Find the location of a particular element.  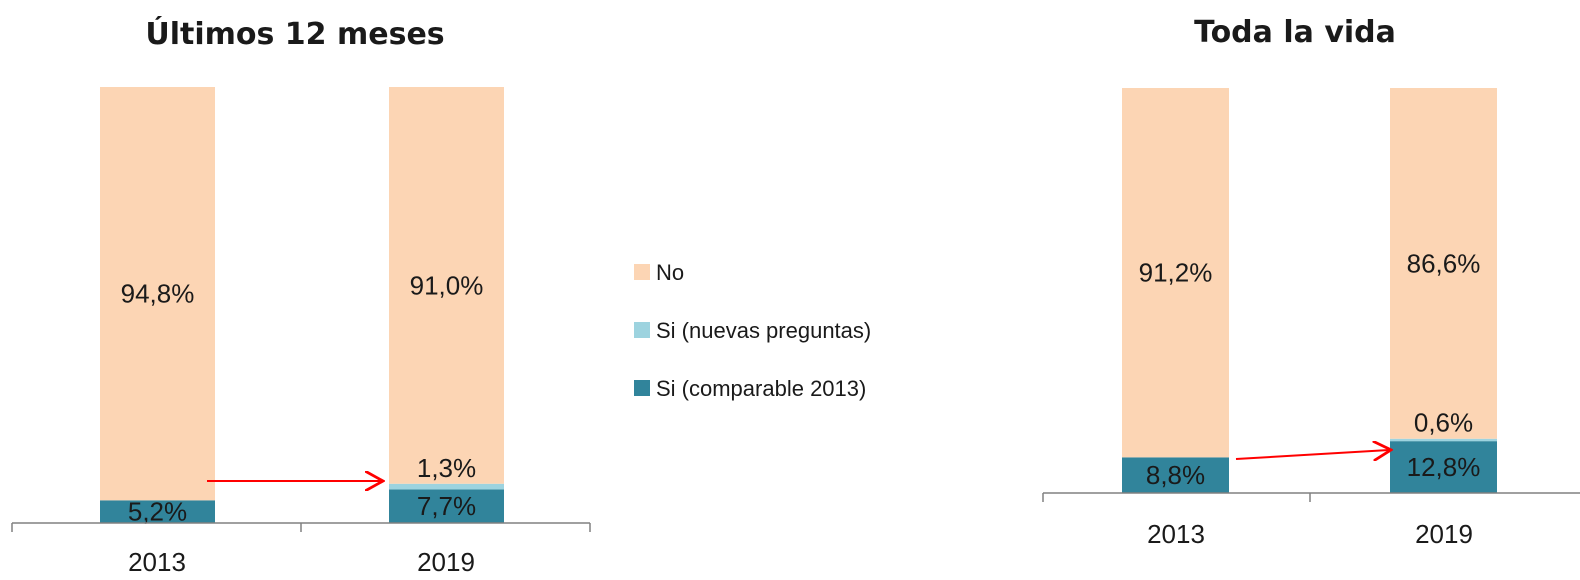

change-arrow is located at coordinates (1312, 454).